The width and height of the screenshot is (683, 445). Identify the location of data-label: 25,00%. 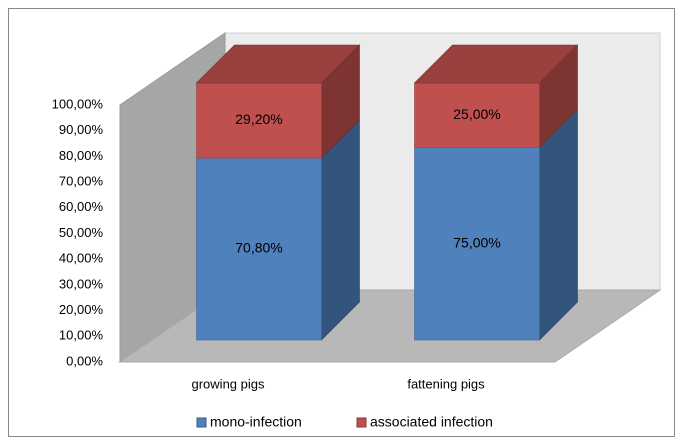
(476, 114).